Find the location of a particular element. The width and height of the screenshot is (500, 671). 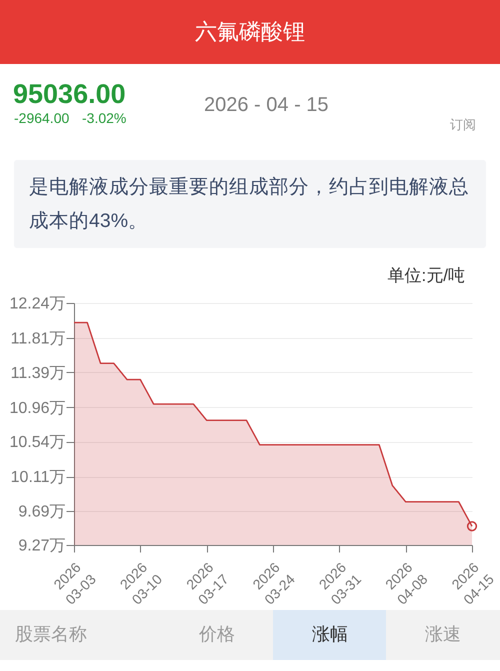

y-tick-label: 10.96万 is located at coordinates (37, 408).